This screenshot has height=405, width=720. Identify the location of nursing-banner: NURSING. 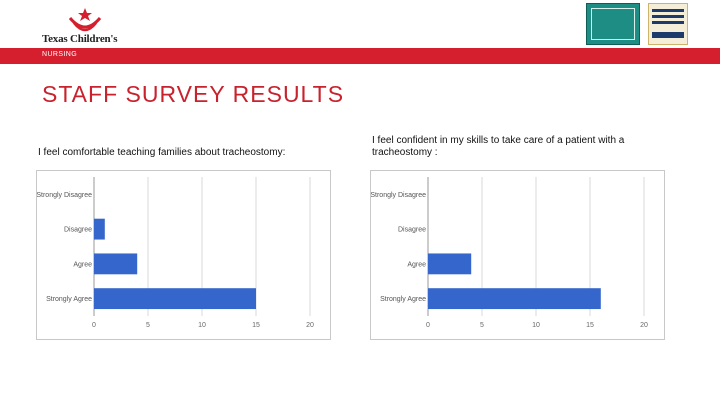
(360, 56).